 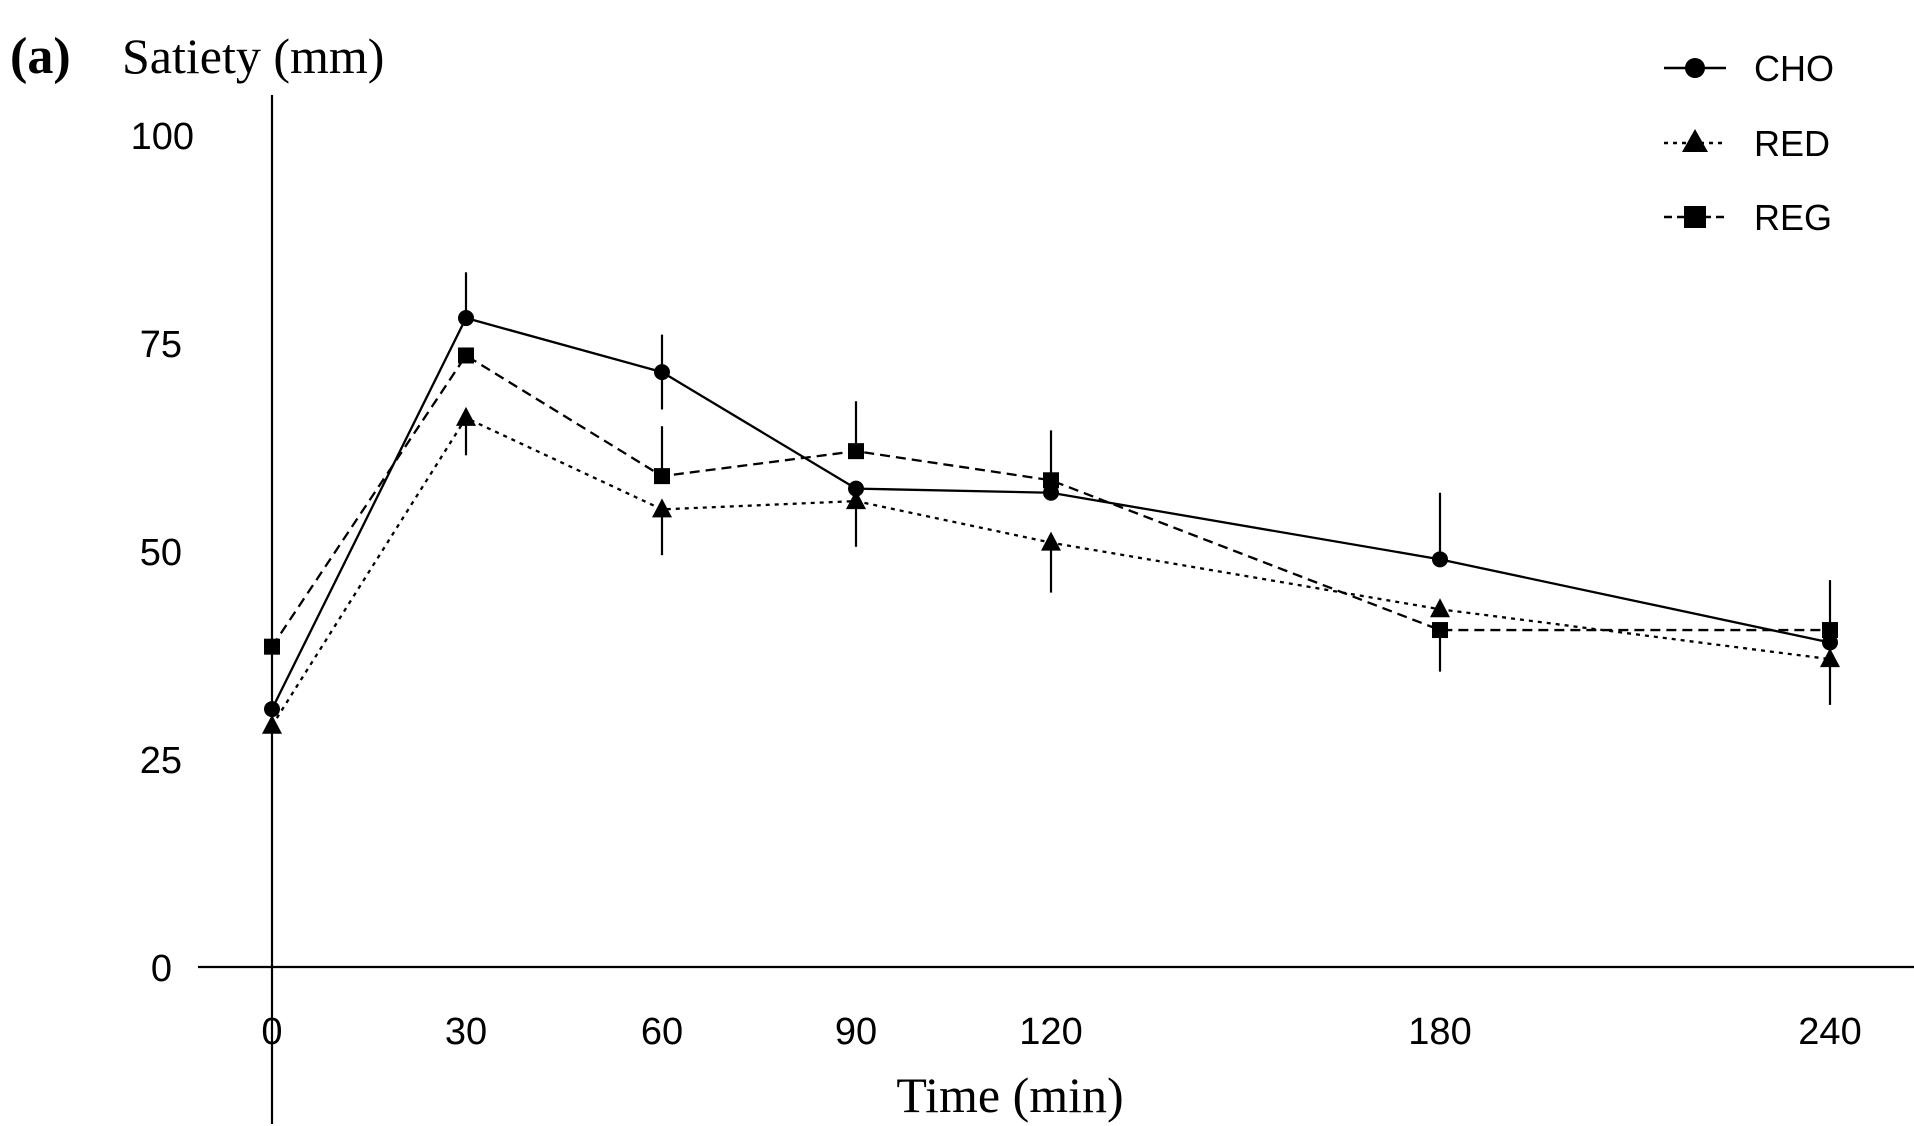 I want to click on y-tick-label: 25, so click(x=161, y=761).